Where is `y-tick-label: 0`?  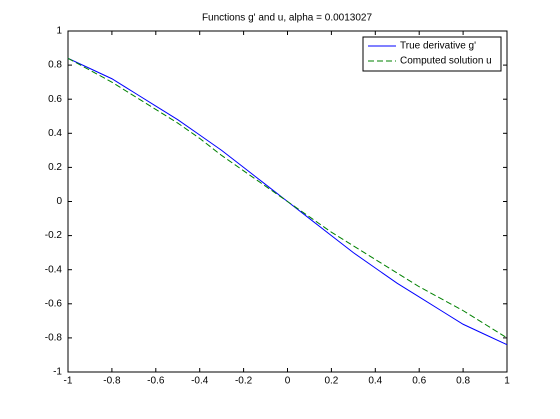 y-tick-label: 0 is located at coordinates (59, 201).